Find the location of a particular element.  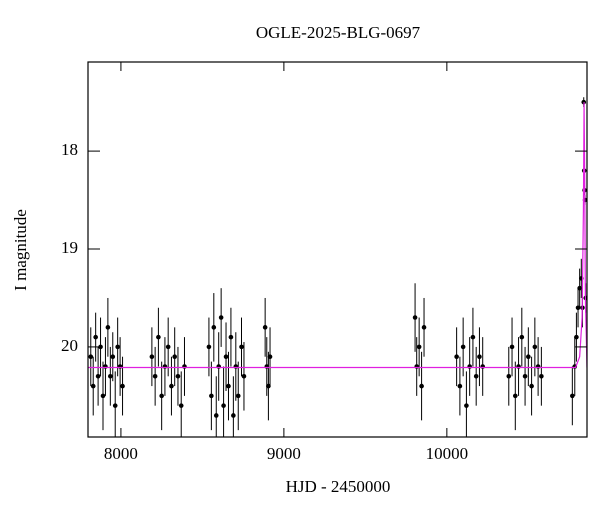

x-tick-label: 9000 is located at coordinates (284, 453).